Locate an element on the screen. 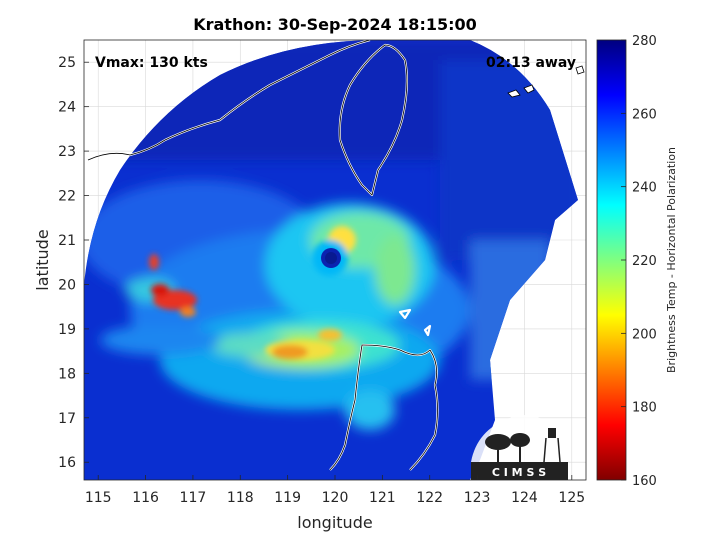  x-tick-label: 122 is located at coordinates (429, 498).